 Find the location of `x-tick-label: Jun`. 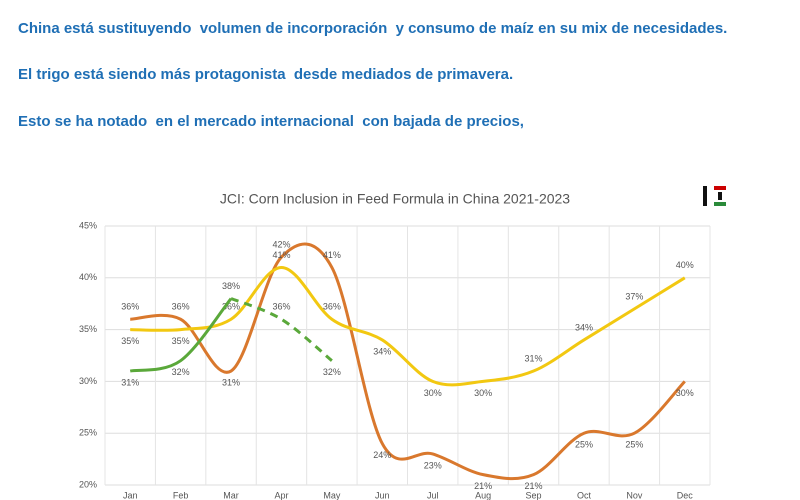

x-tick-label: Jun is located at coordinates (382, 495).